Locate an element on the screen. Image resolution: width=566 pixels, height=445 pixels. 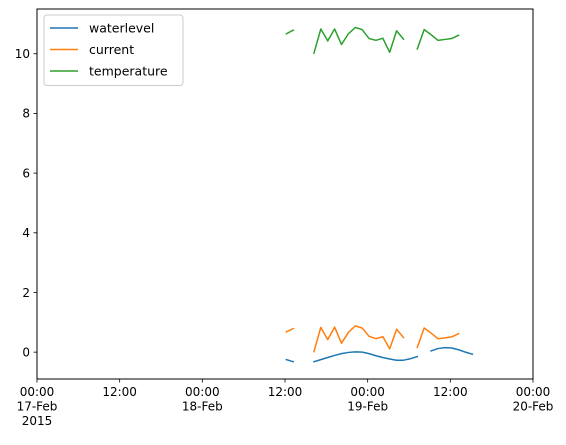
y-tick-label: 8 is located at coordinates (26, 114).